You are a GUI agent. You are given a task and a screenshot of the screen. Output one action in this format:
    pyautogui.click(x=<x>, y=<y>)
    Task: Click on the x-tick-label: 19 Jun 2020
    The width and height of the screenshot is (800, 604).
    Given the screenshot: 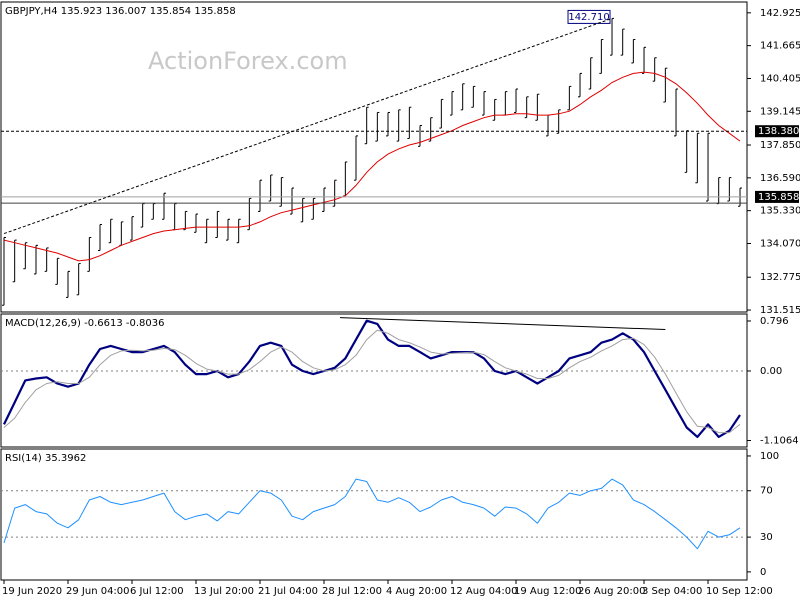 What is the action you would take?
    pyautogui.click(x=32, y=591)
    